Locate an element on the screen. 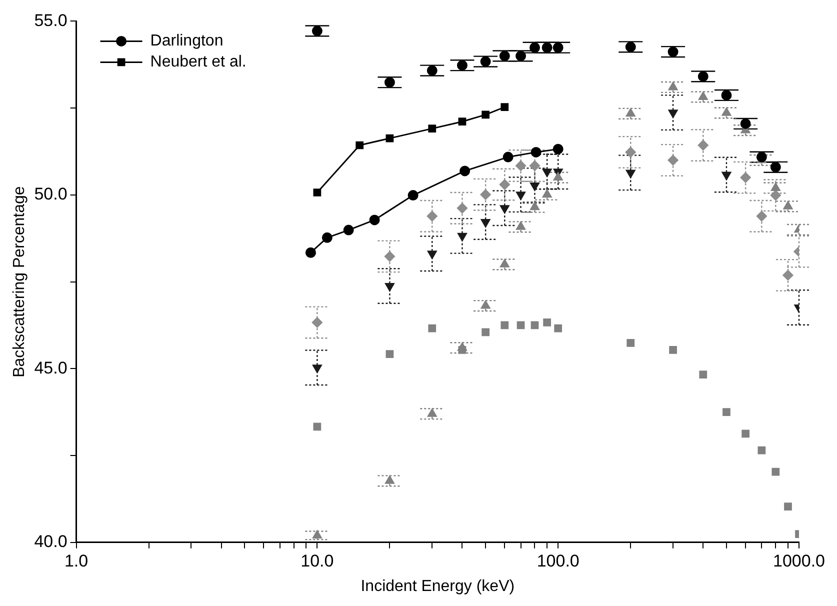  legend-label: Darlington is located at coordinates (187, 41).